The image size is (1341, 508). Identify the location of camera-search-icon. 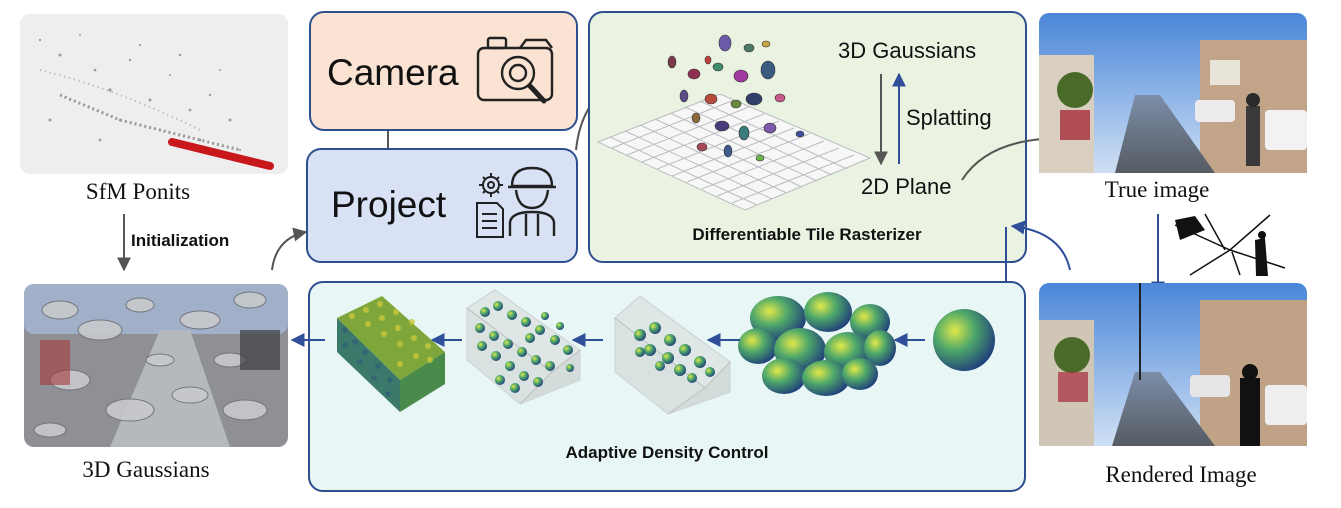
(515, 70).